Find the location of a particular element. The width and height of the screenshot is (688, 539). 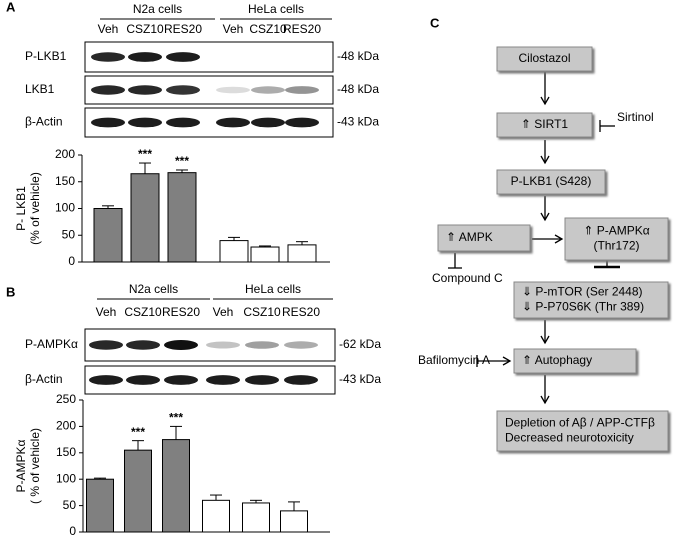

node-label: ⇓ P-mTOR (Ser 2448) is located at coordinates (582, 292).